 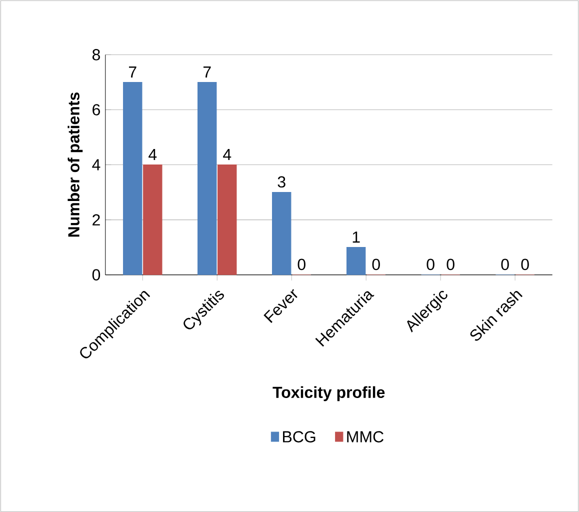 I want to click on y-tick-label: 4, so click(x=96, y=164).